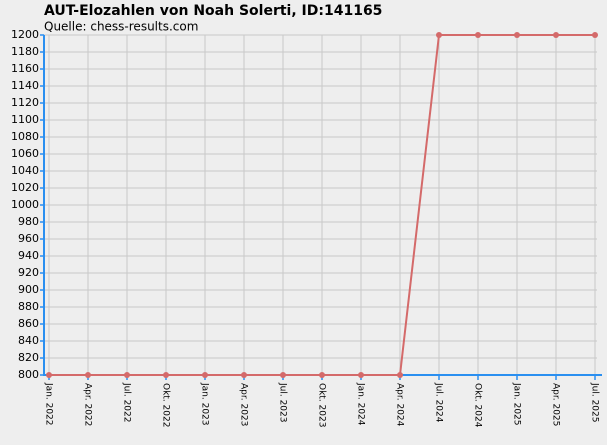  What do you see at coordinates (25, 170) in the screenshot?
I see `y-tick-label: 1040` at bounding box center [25, 170].